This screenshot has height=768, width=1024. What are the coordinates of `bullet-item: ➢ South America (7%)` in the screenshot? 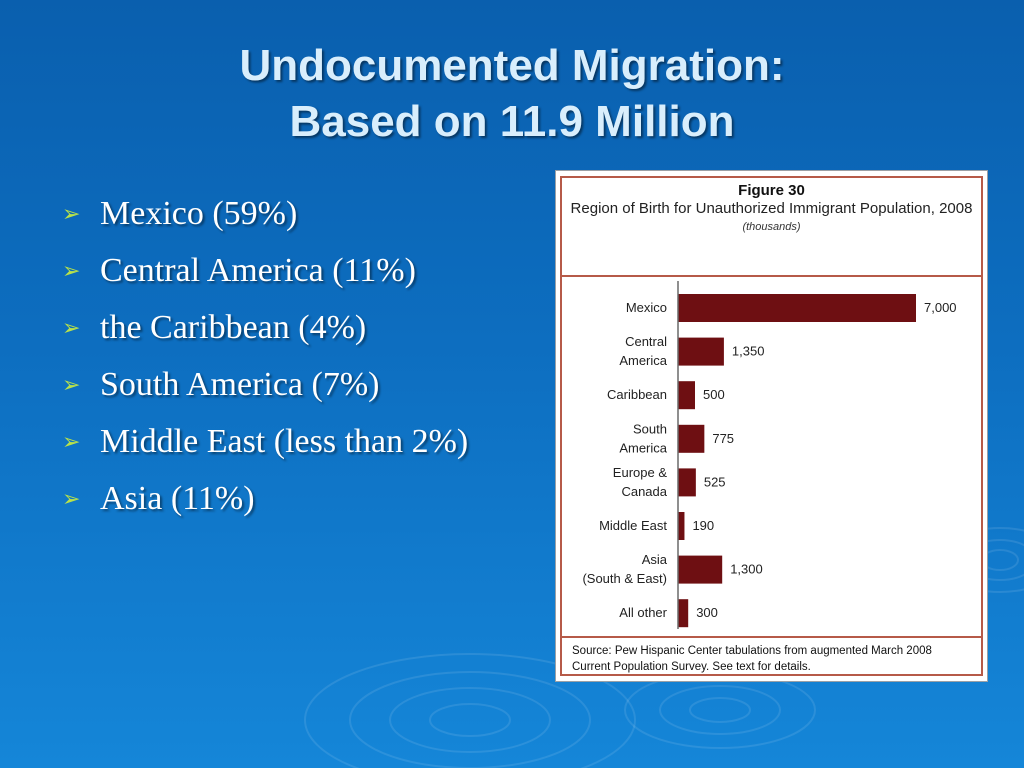 It's located at (265, 384).